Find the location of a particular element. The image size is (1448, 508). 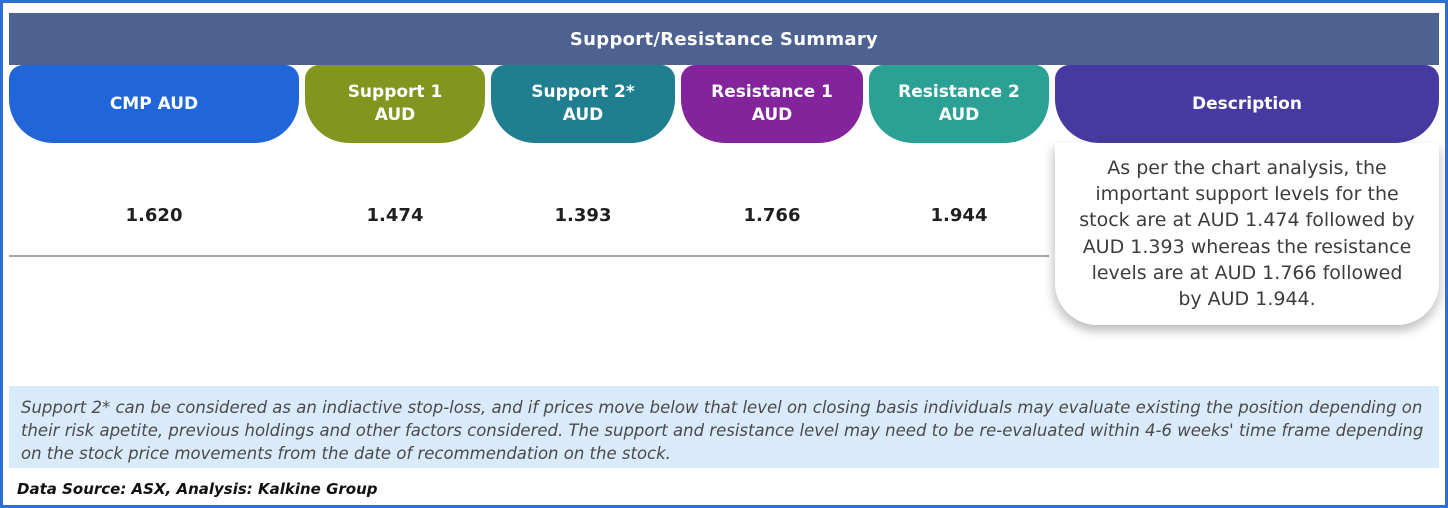

value-resistance1: 1.766 is located at coordinates (772, 215).